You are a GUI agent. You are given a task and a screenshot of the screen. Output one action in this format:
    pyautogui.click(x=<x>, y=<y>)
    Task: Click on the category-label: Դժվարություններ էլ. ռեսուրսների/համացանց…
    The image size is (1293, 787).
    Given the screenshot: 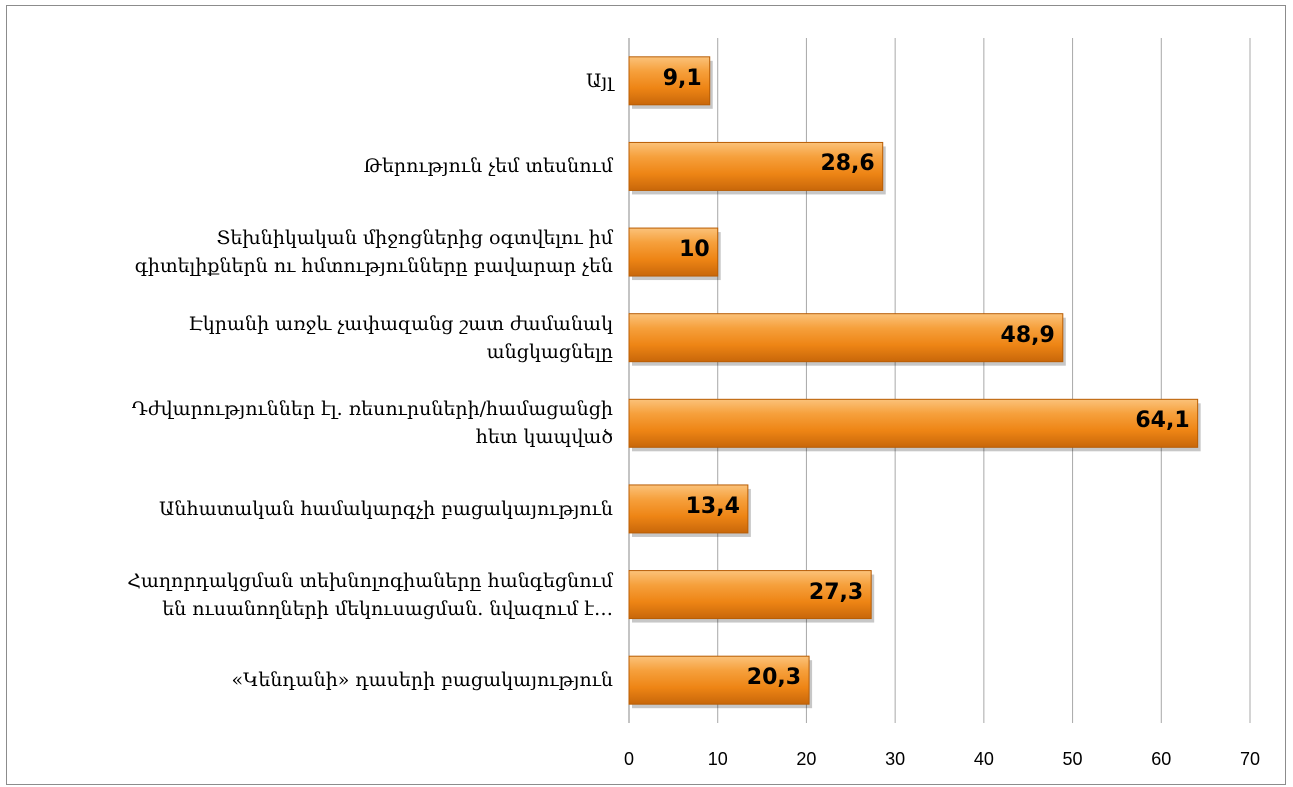 What is the action you would take?
    pyautogui.click(x=314, y=423)
    